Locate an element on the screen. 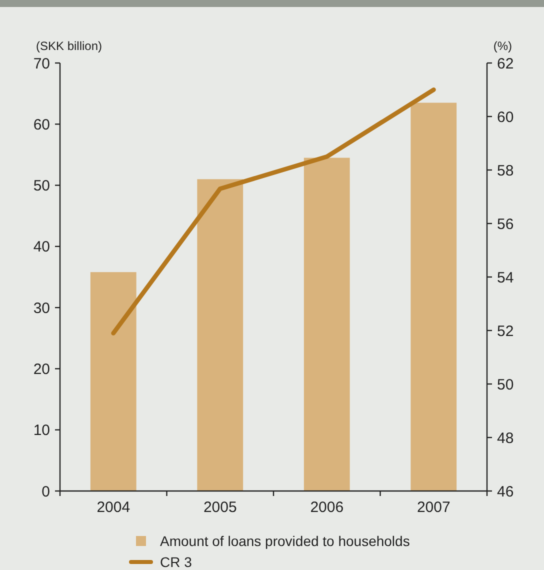 The width and height of the screenshot is (544, 570). y-tick-label: 10 is located at coordinates (41, 431).